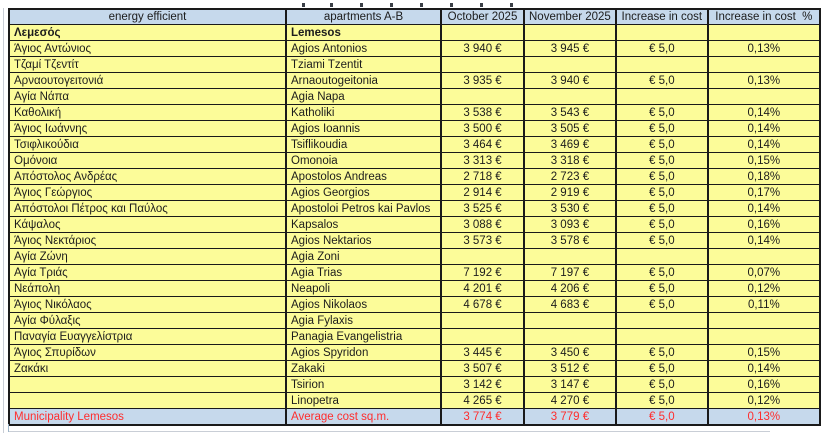 The height and width of the screenshot is (435, 826). Describe the element at coordinates (482, 80) in the screenshot. I see `cell-october-price: 3 935 €` at that location.